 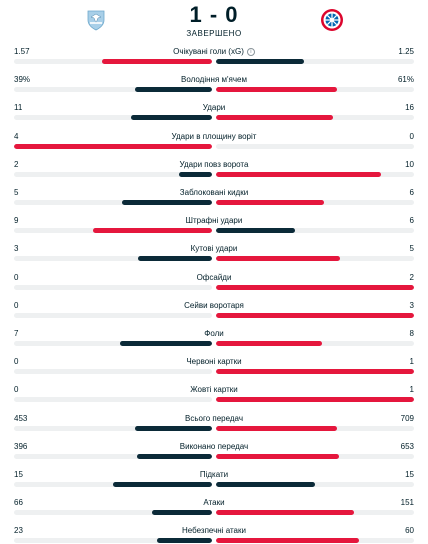 I want to click on stat-row: 7 Фоли 8, so click(x=214, y=340).